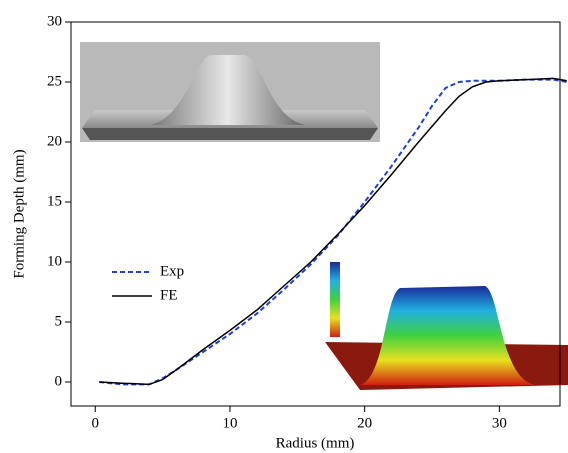 The height and width of the screenshot is (453, 568). Describe the element at coordinates (229, 423) in the screenshot. I see `x-tick-label: 10` at that location.